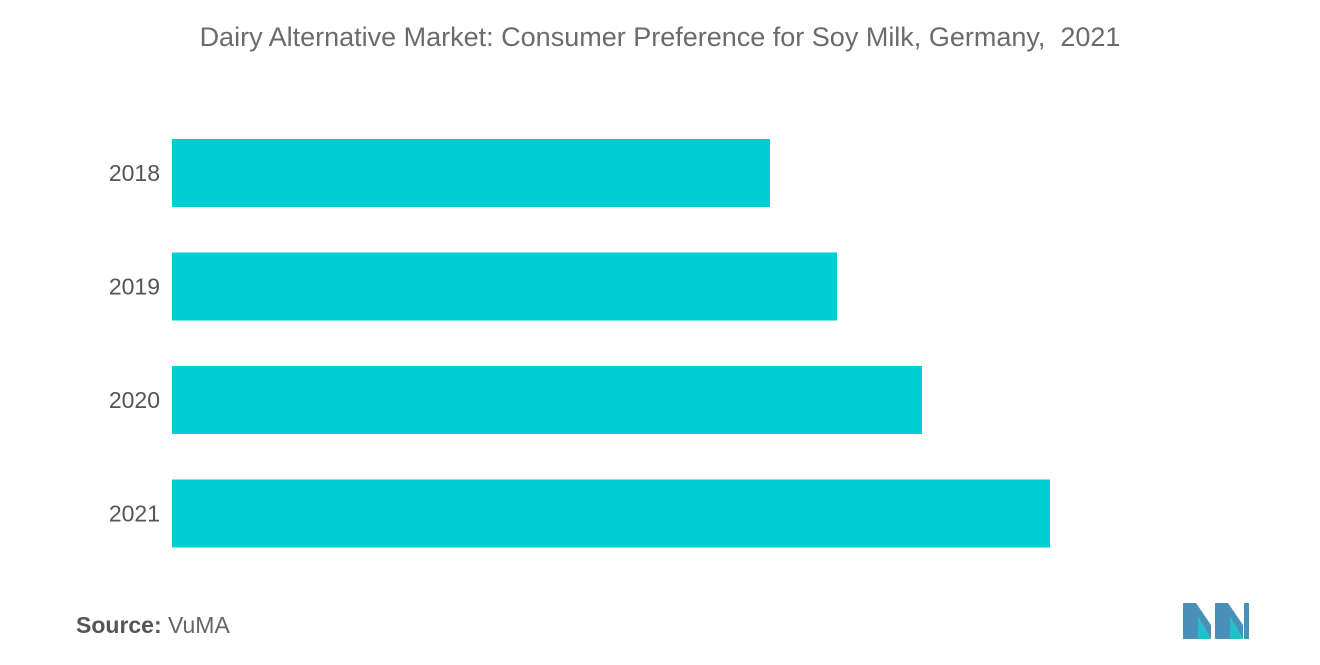  I want to click on source-line: Source: VuMA, so click(153, 625).